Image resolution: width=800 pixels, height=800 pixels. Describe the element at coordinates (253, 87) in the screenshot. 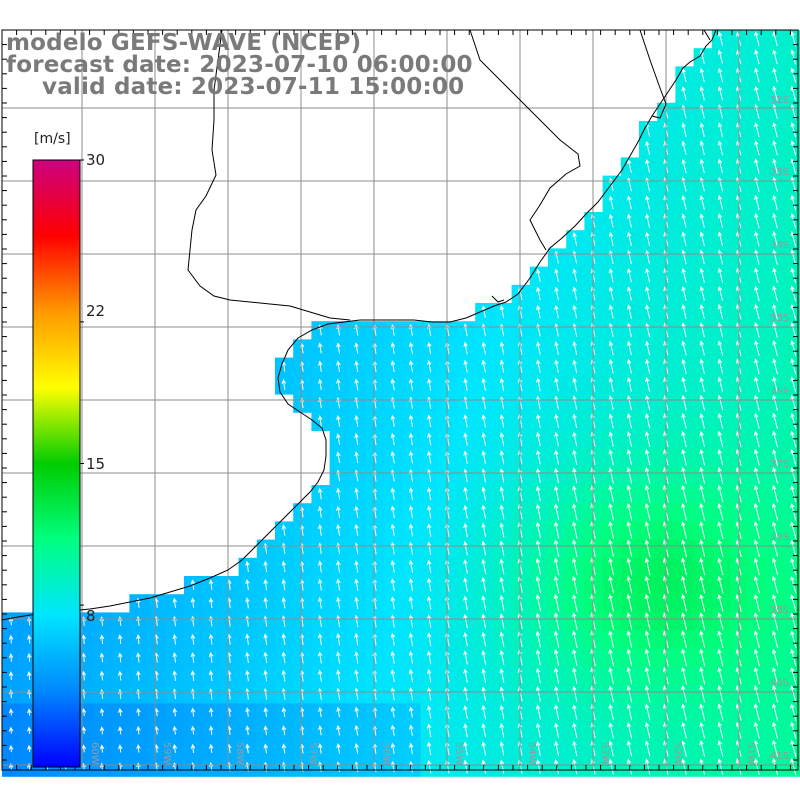

I see `valid-date: valid date: 2023-07-11 15:00:00` at that location.